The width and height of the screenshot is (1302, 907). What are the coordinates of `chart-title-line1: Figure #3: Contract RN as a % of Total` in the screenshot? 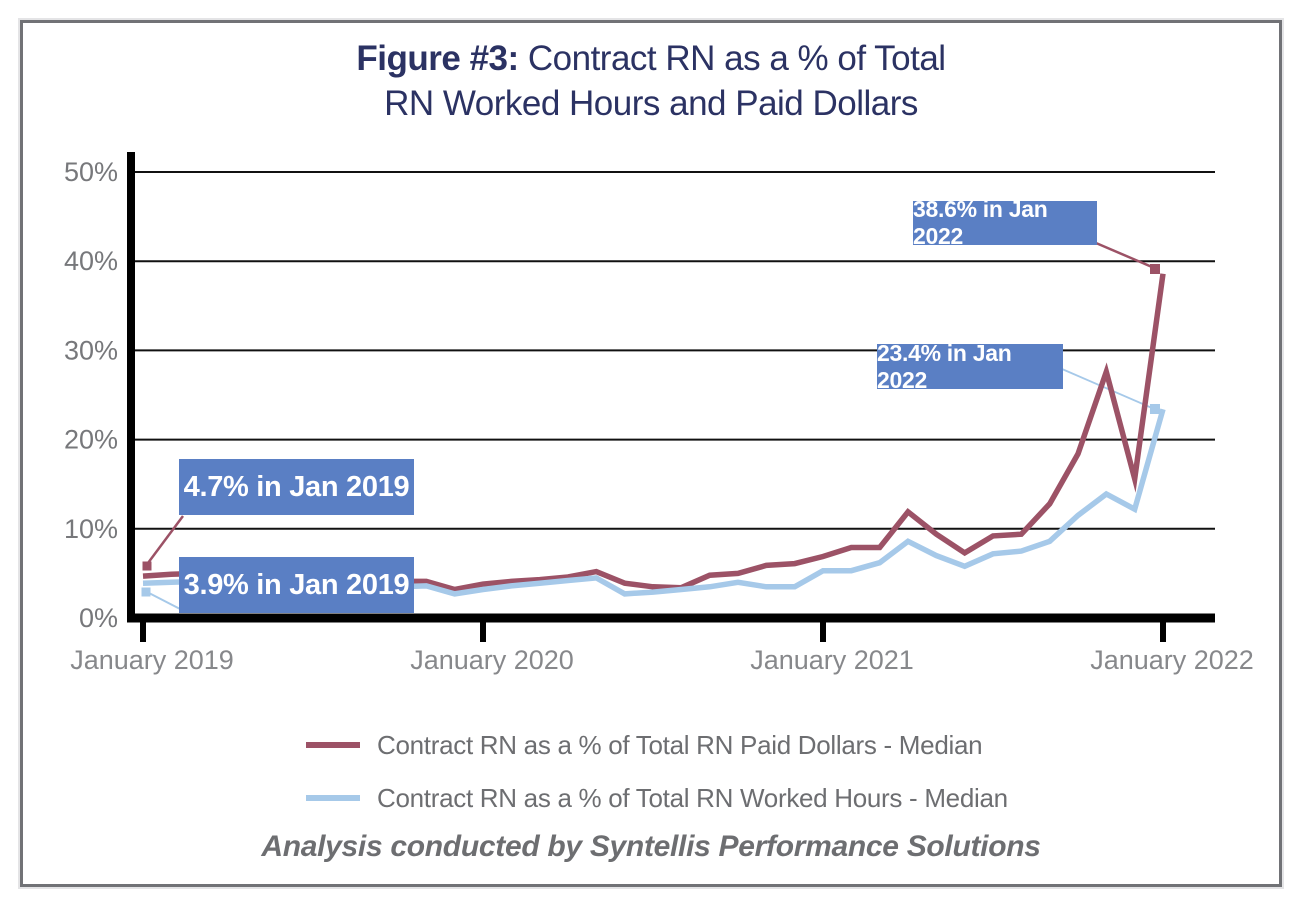 It's located at (651, 58).